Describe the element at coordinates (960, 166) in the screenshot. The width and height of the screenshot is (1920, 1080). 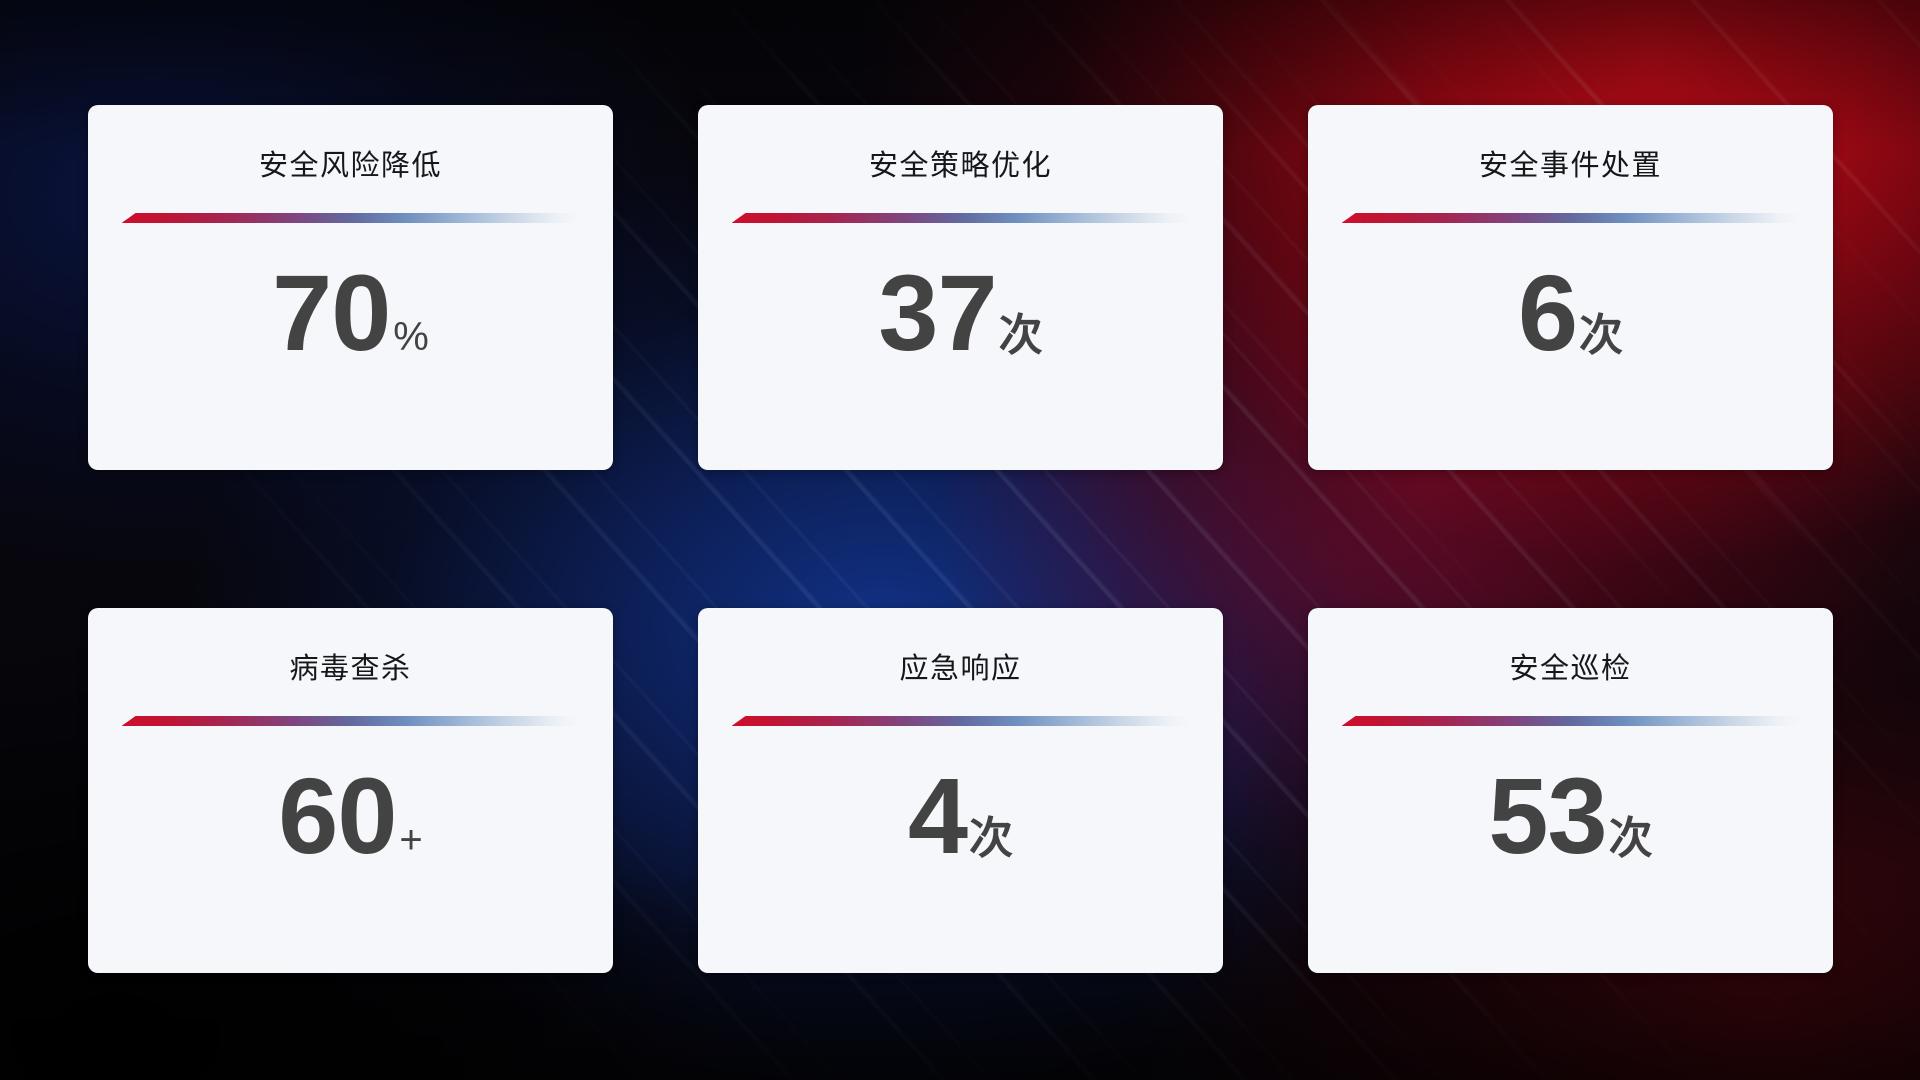
I see `card-title: 安全策略优化` at that location.